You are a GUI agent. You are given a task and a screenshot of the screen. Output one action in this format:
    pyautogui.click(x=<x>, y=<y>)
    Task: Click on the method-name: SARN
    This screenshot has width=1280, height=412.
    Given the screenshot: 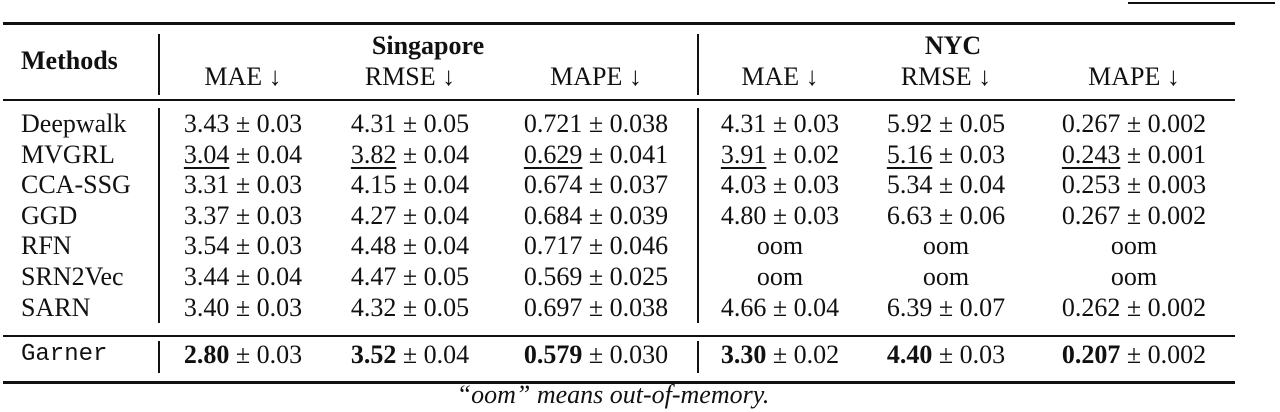 What is the action you would take?
    pyautogui.click(x=56, y=307)
    